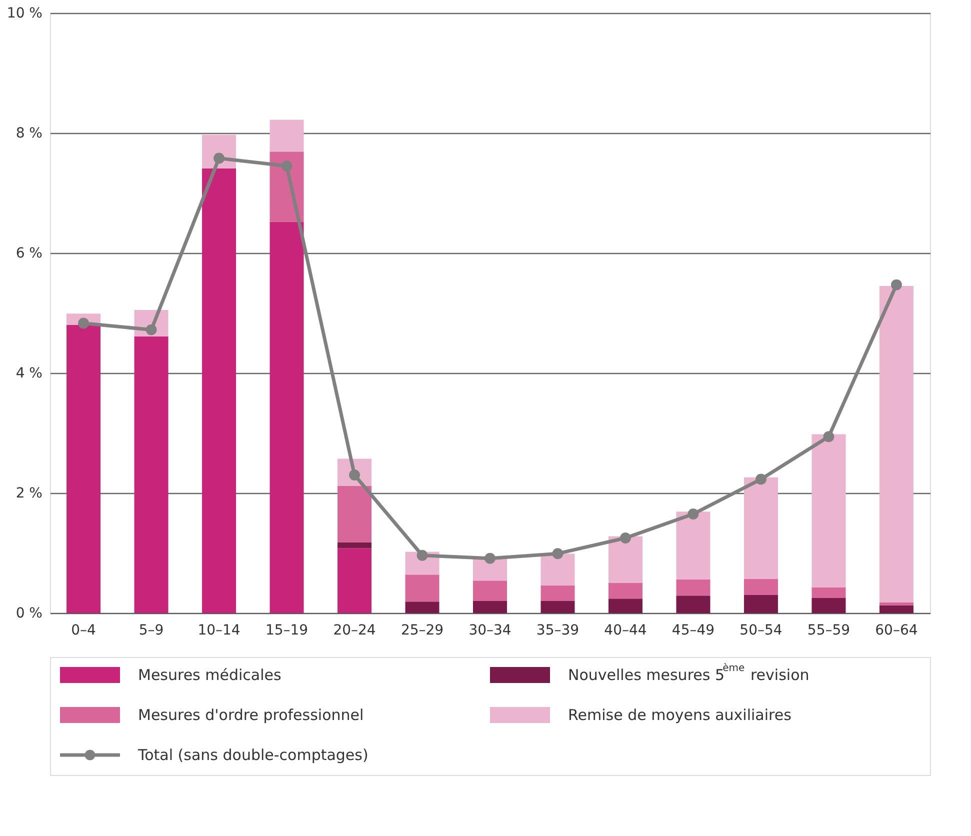 The image size is (971, 836). Describe the element at coordinates (354, 630) in the screenshot. I see `x-tick-label: 20–24` at that location.